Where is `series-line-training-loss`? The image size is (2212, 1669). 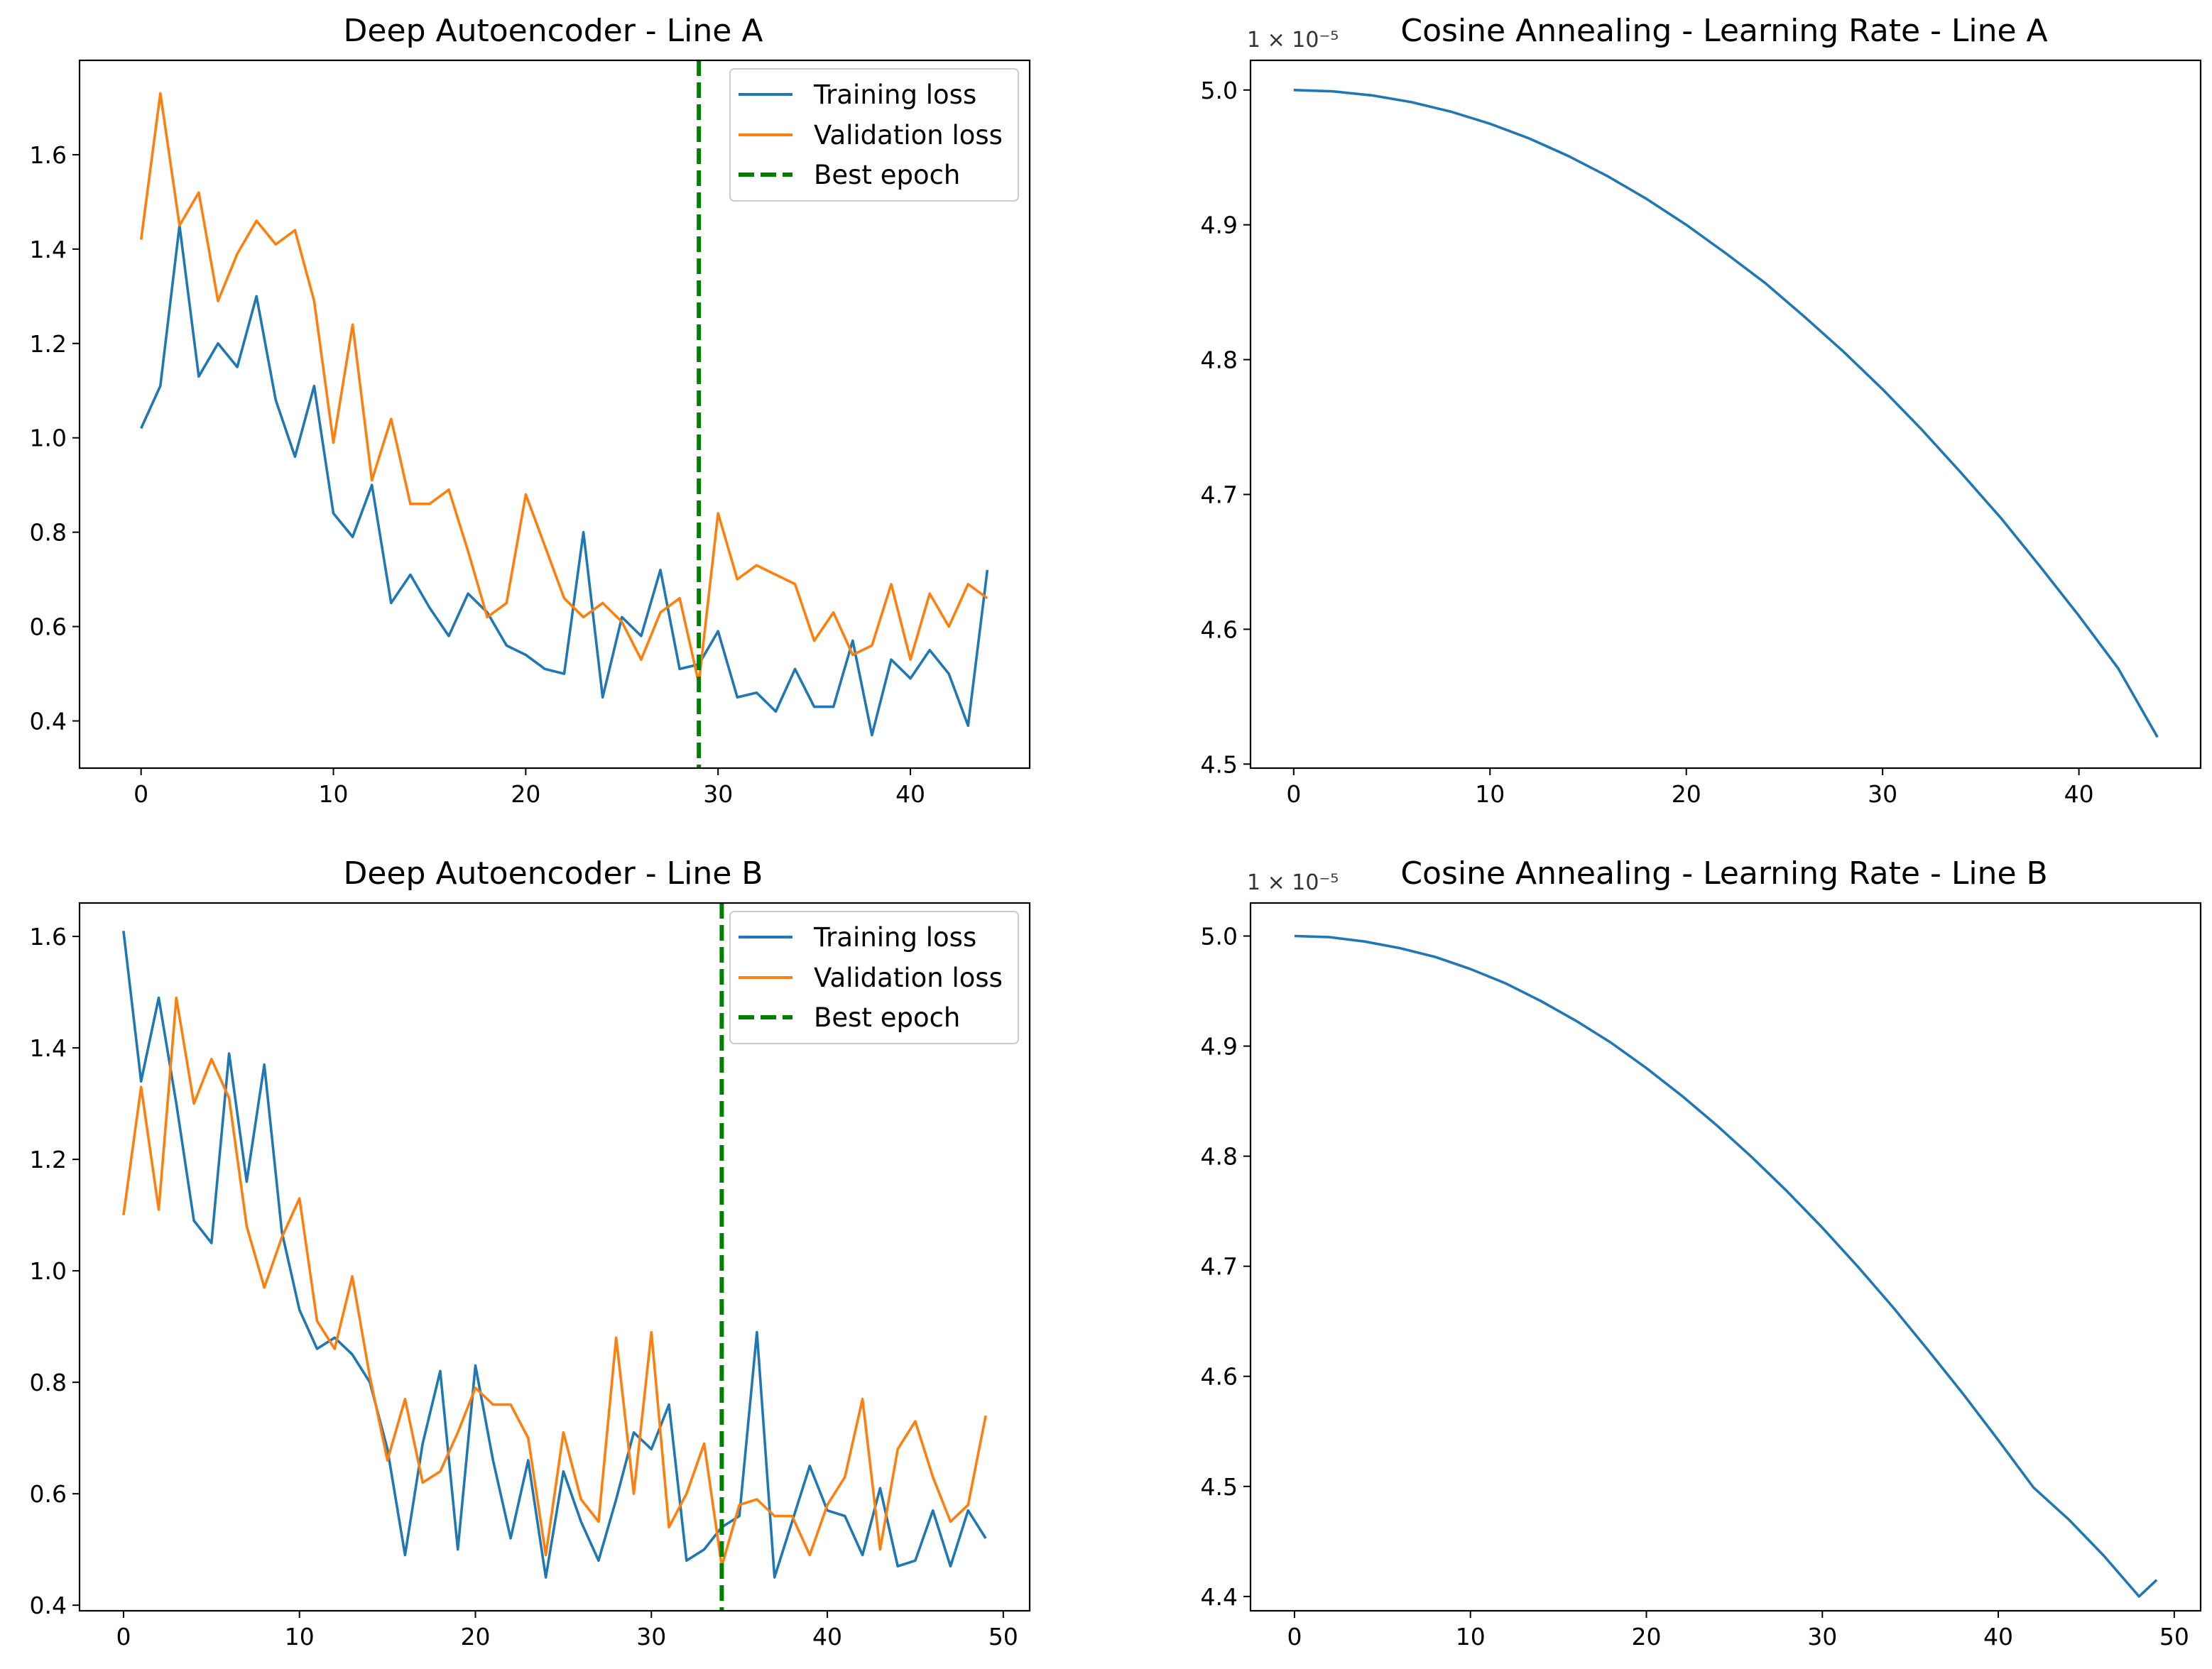
series-line-training-loss is located at coordinates (564, 480).